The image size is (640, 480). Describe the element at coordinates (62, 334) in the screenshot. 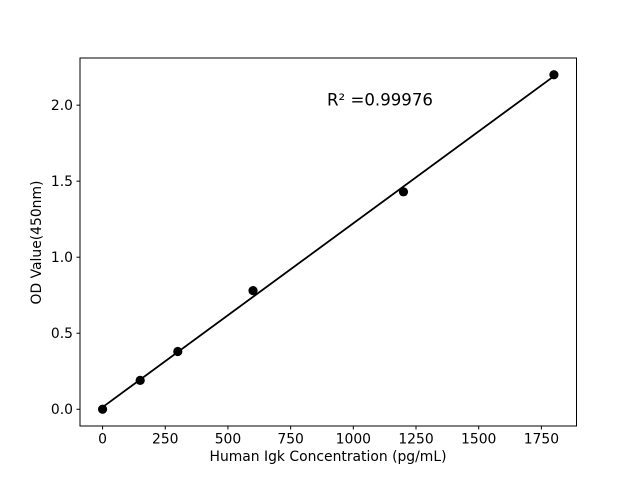

I see `y-tick-label: 0.5` at that location.